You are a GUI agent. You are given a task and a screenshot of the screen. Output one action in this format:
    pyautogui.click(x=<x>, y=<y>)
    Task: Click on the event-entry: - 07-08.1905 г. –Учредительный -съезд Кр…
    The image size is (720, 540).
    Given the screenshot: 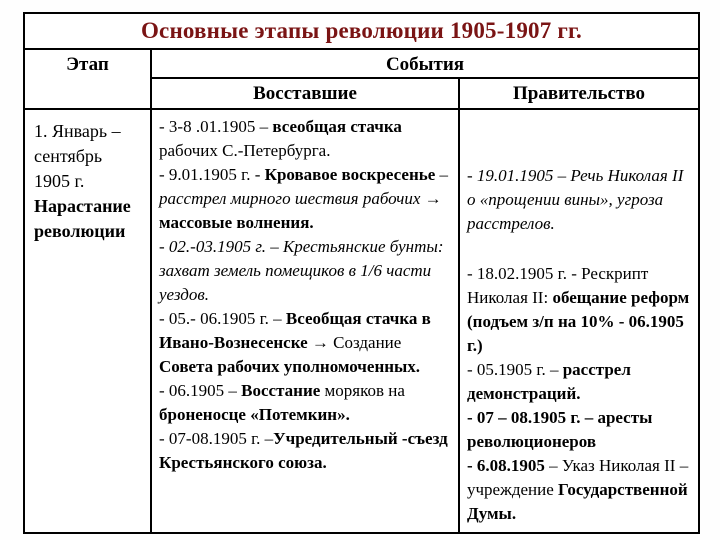 What is the action you would take?
    pyautogui.click(x=303, y=450)
    